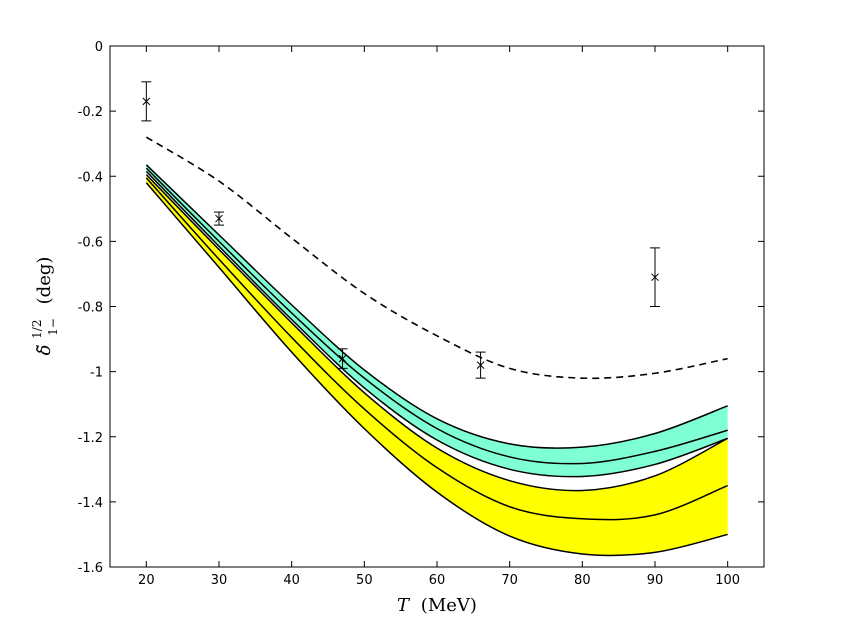 This screenshot has height=635, width=845. I want to click on x-tick-label-7: 90, so click(655, 580).